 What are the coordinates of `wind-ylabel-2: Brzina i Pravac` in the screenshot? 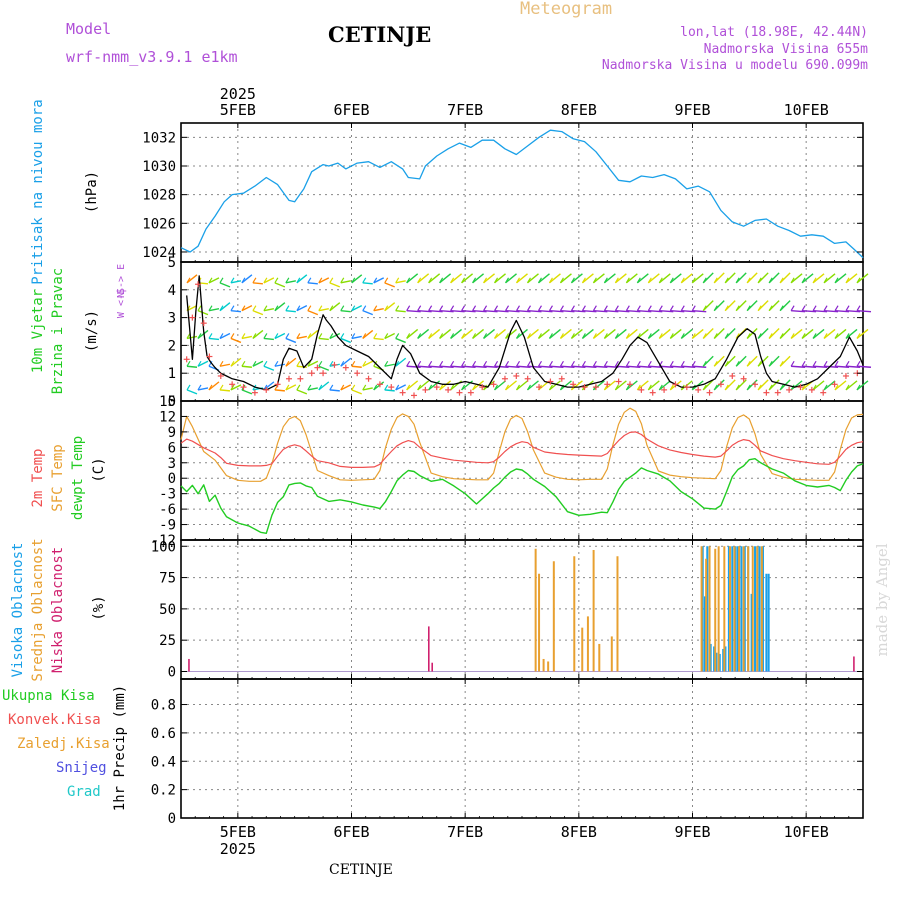 It's located at (58, 331).